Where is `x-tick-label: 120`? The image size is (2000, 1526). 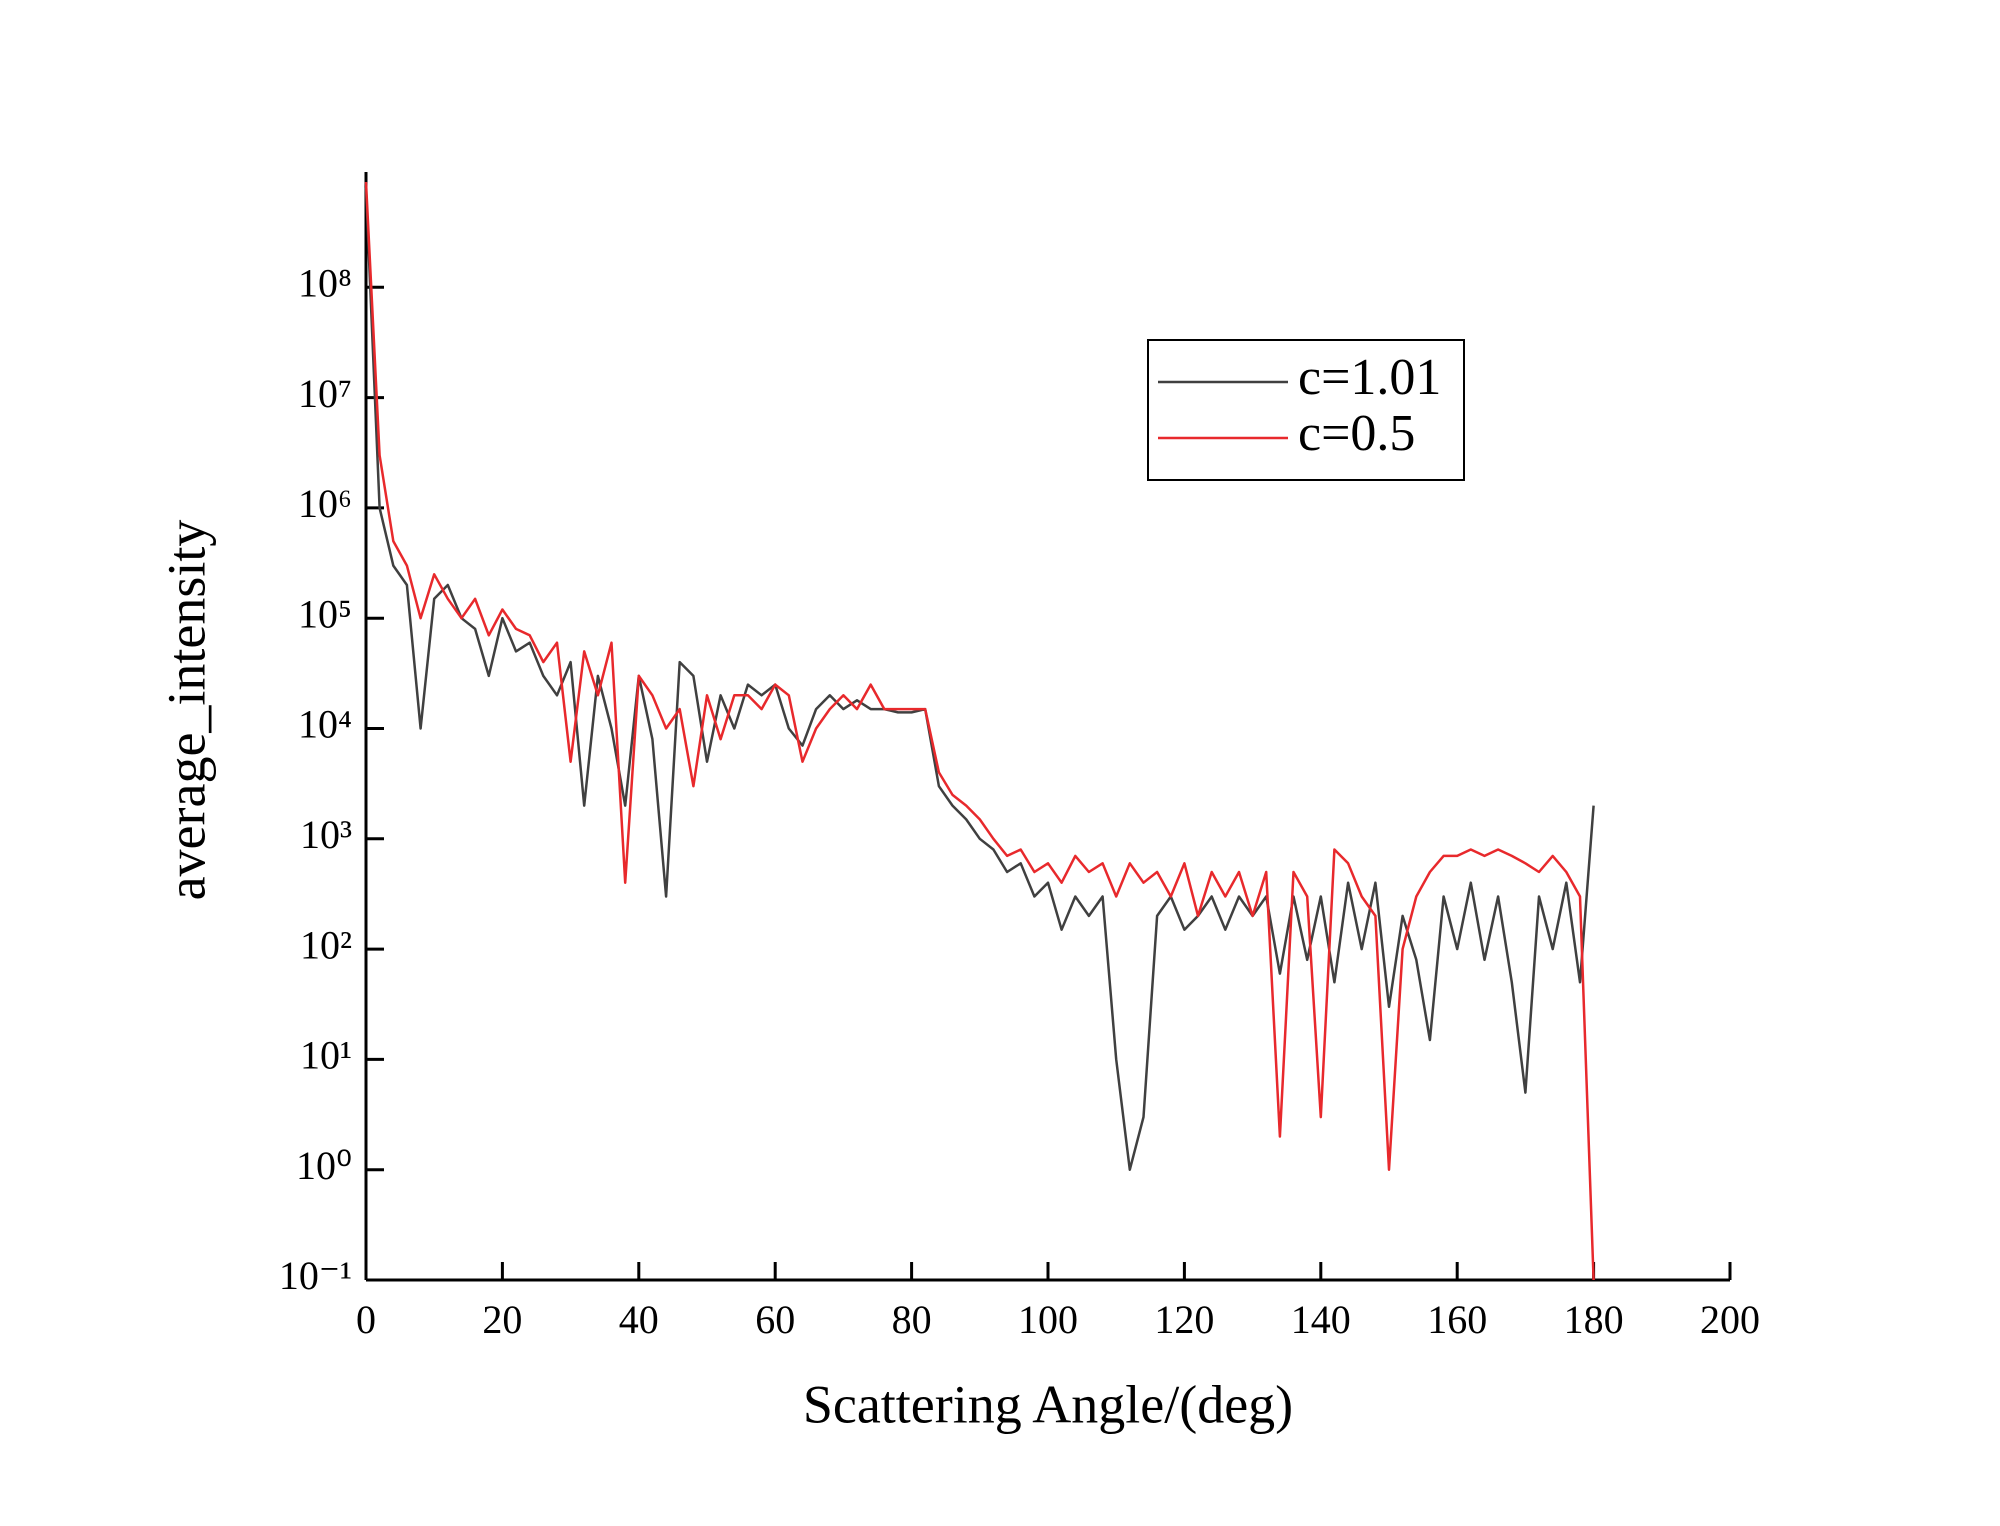 x-tick-label: 120 is located at coordinates (1184, 1319).